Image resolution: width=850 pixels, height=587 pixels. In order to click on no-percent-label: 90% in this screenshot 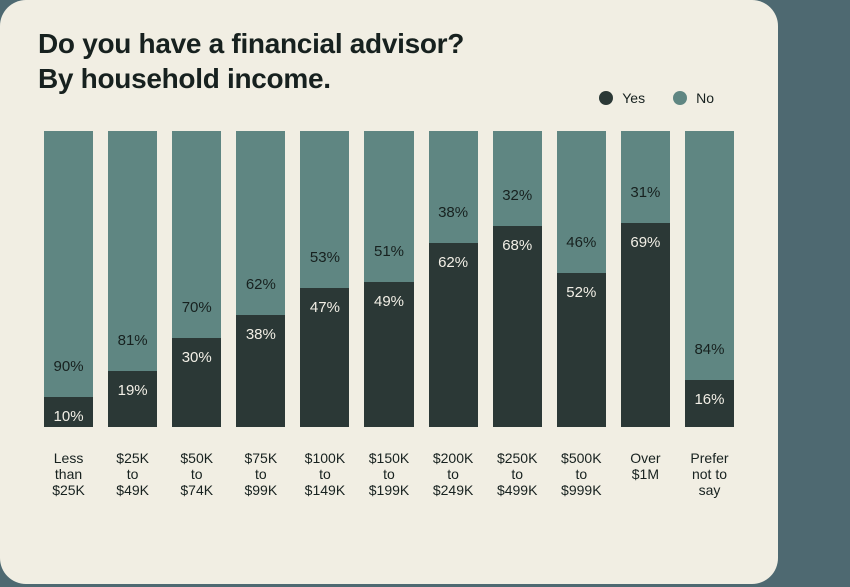, I will do `click(68, 367)`.